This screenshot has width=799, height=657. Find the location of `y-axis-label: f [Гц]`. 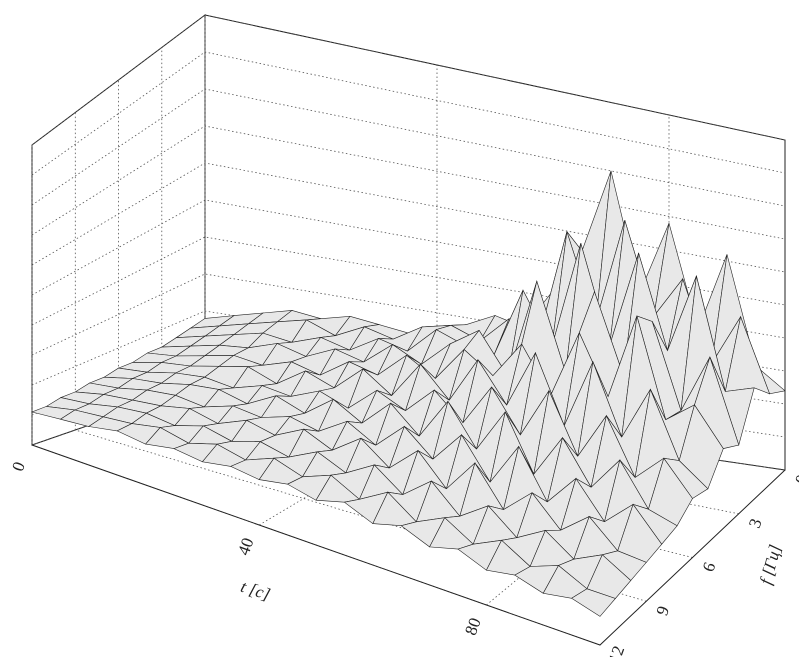

y-axis-label: f [Гц] is located at coordinates (770, 565).